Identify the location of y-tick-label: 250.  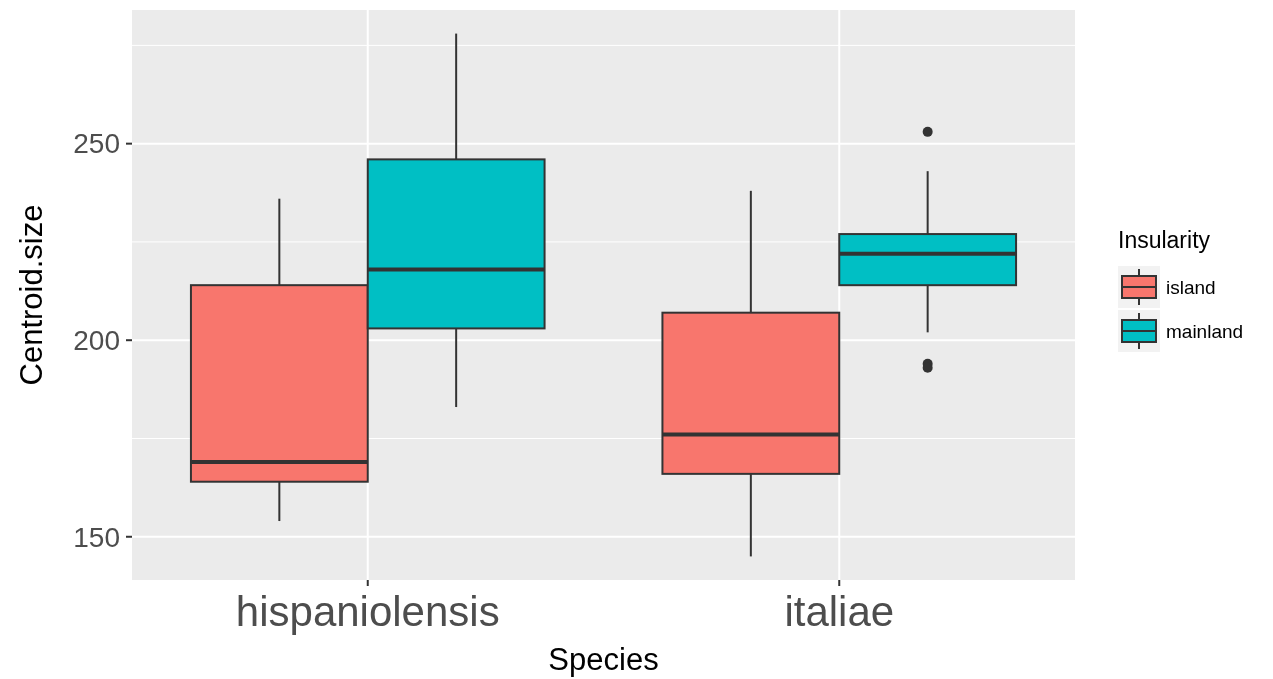
(96, 144).